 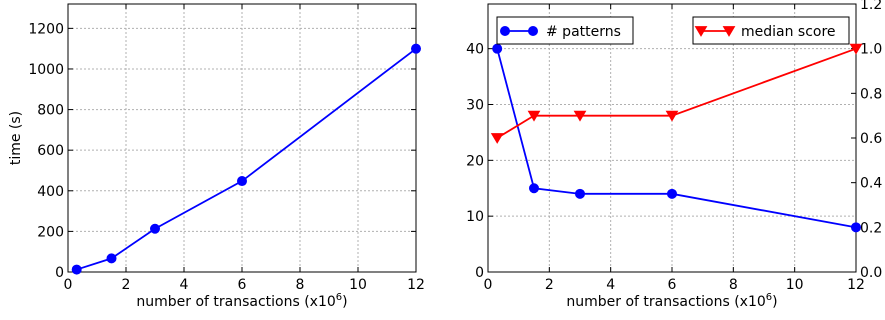 What do you see at coordinates (475, 161) in the screenshot?
I see `y-tick-label-left: 20` at bounding box center [475, 161].